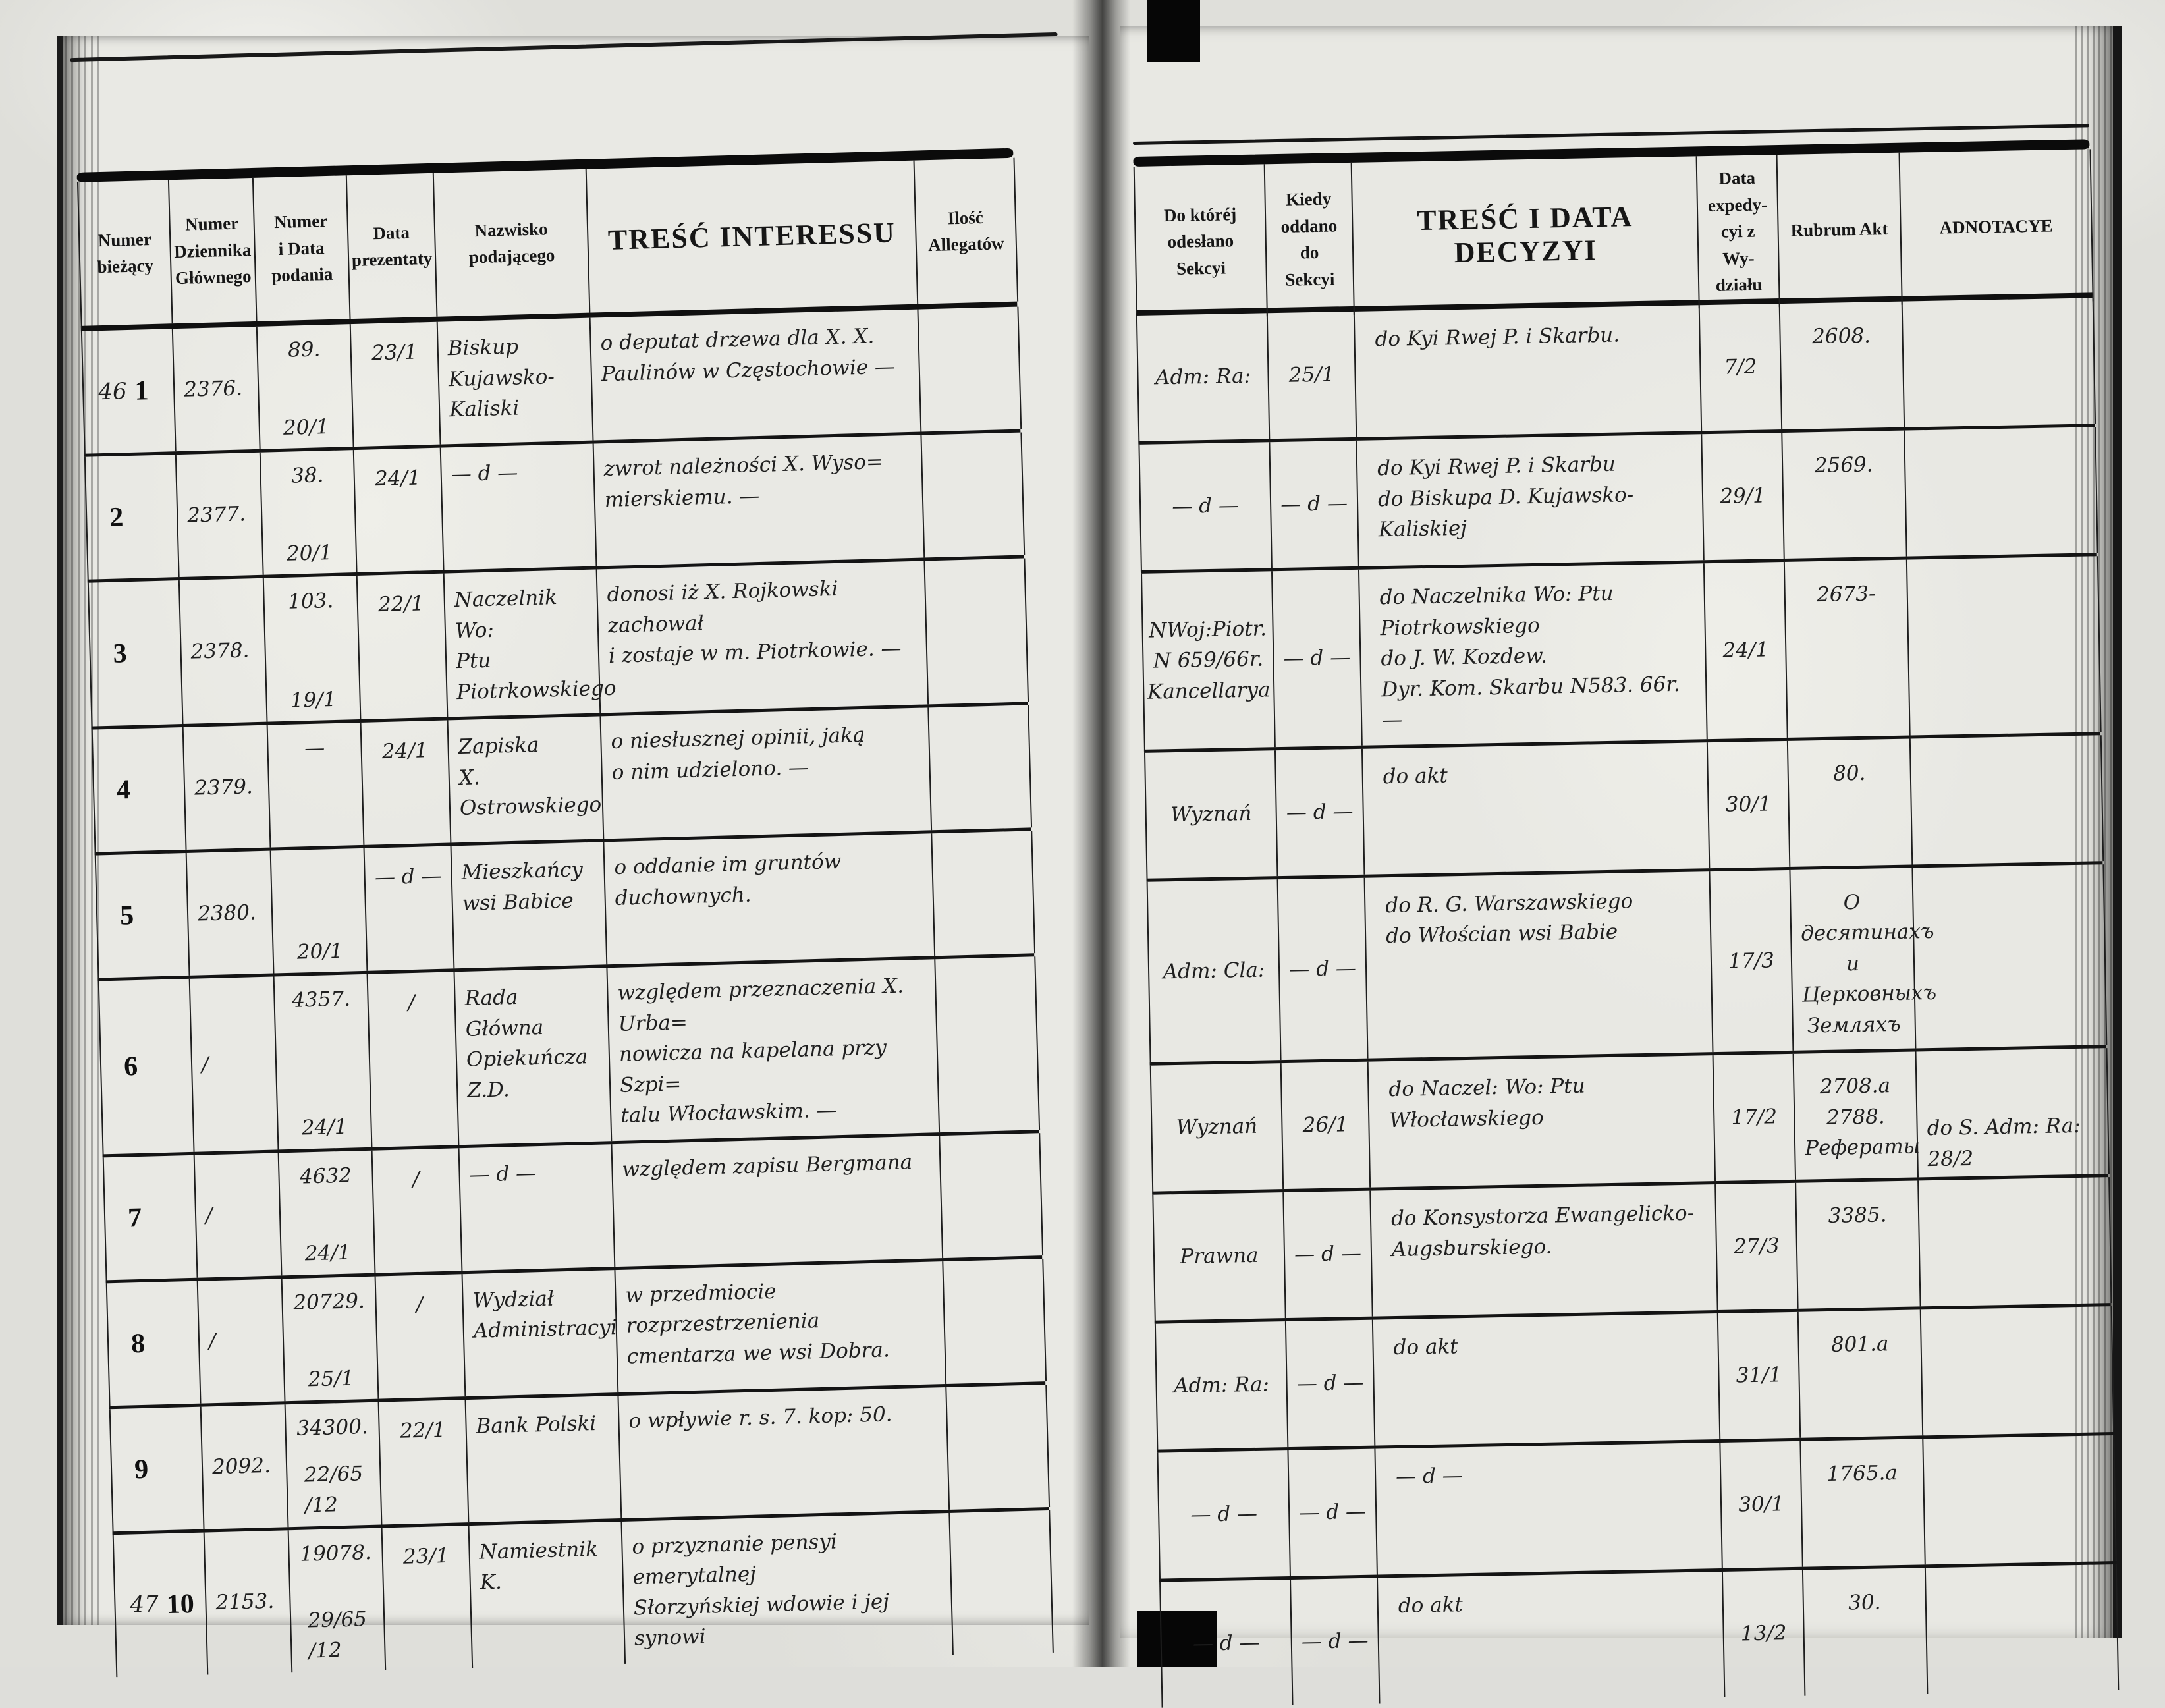 This screenshot has width=2165, height=1708. I want to click on cell-nazwisko-podajacego: — d —, so click(538, 1207).